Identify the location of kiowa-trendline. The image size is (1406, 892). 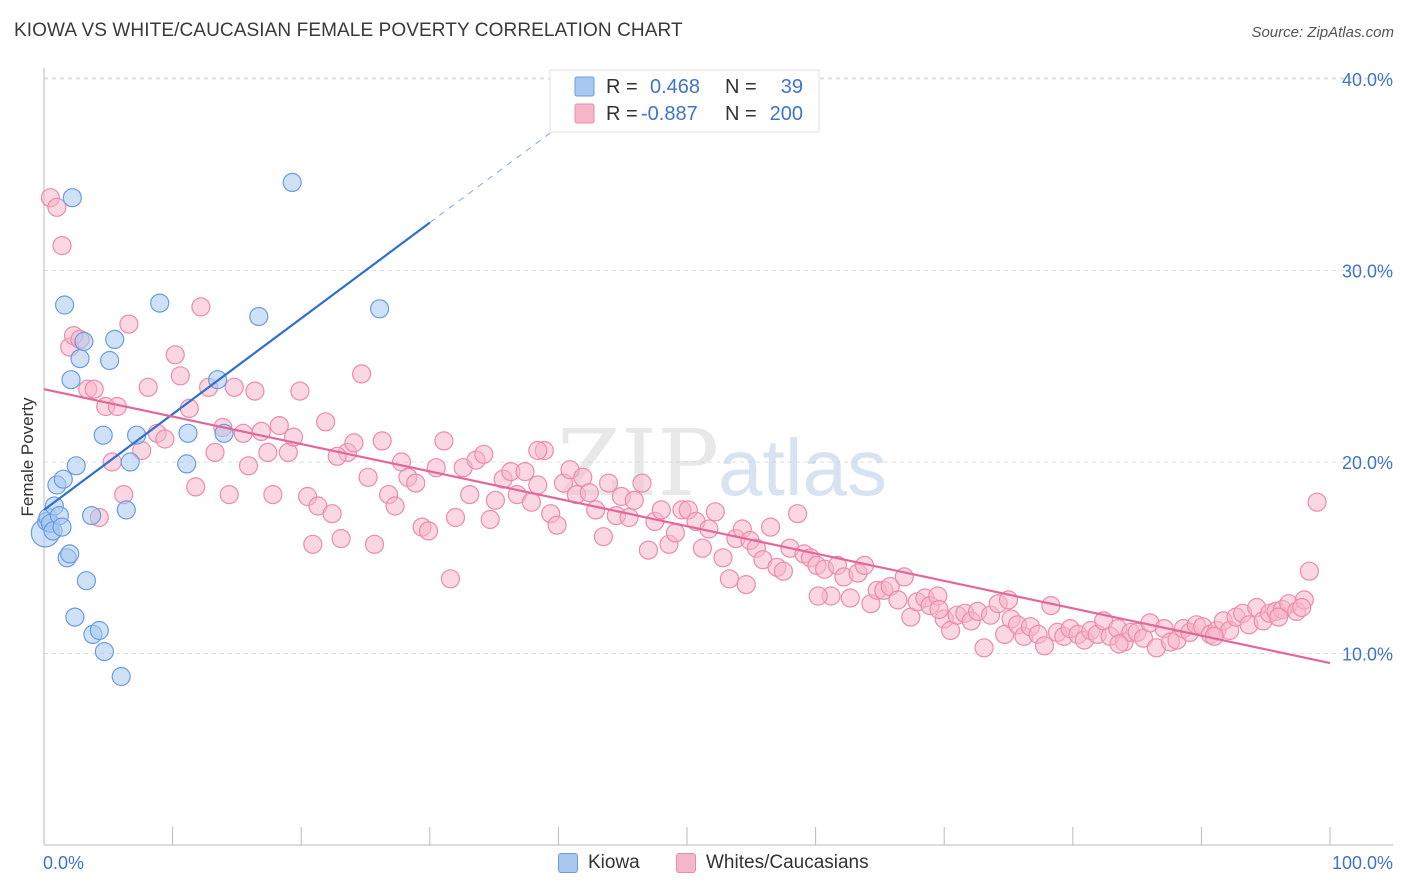
(237, 366).